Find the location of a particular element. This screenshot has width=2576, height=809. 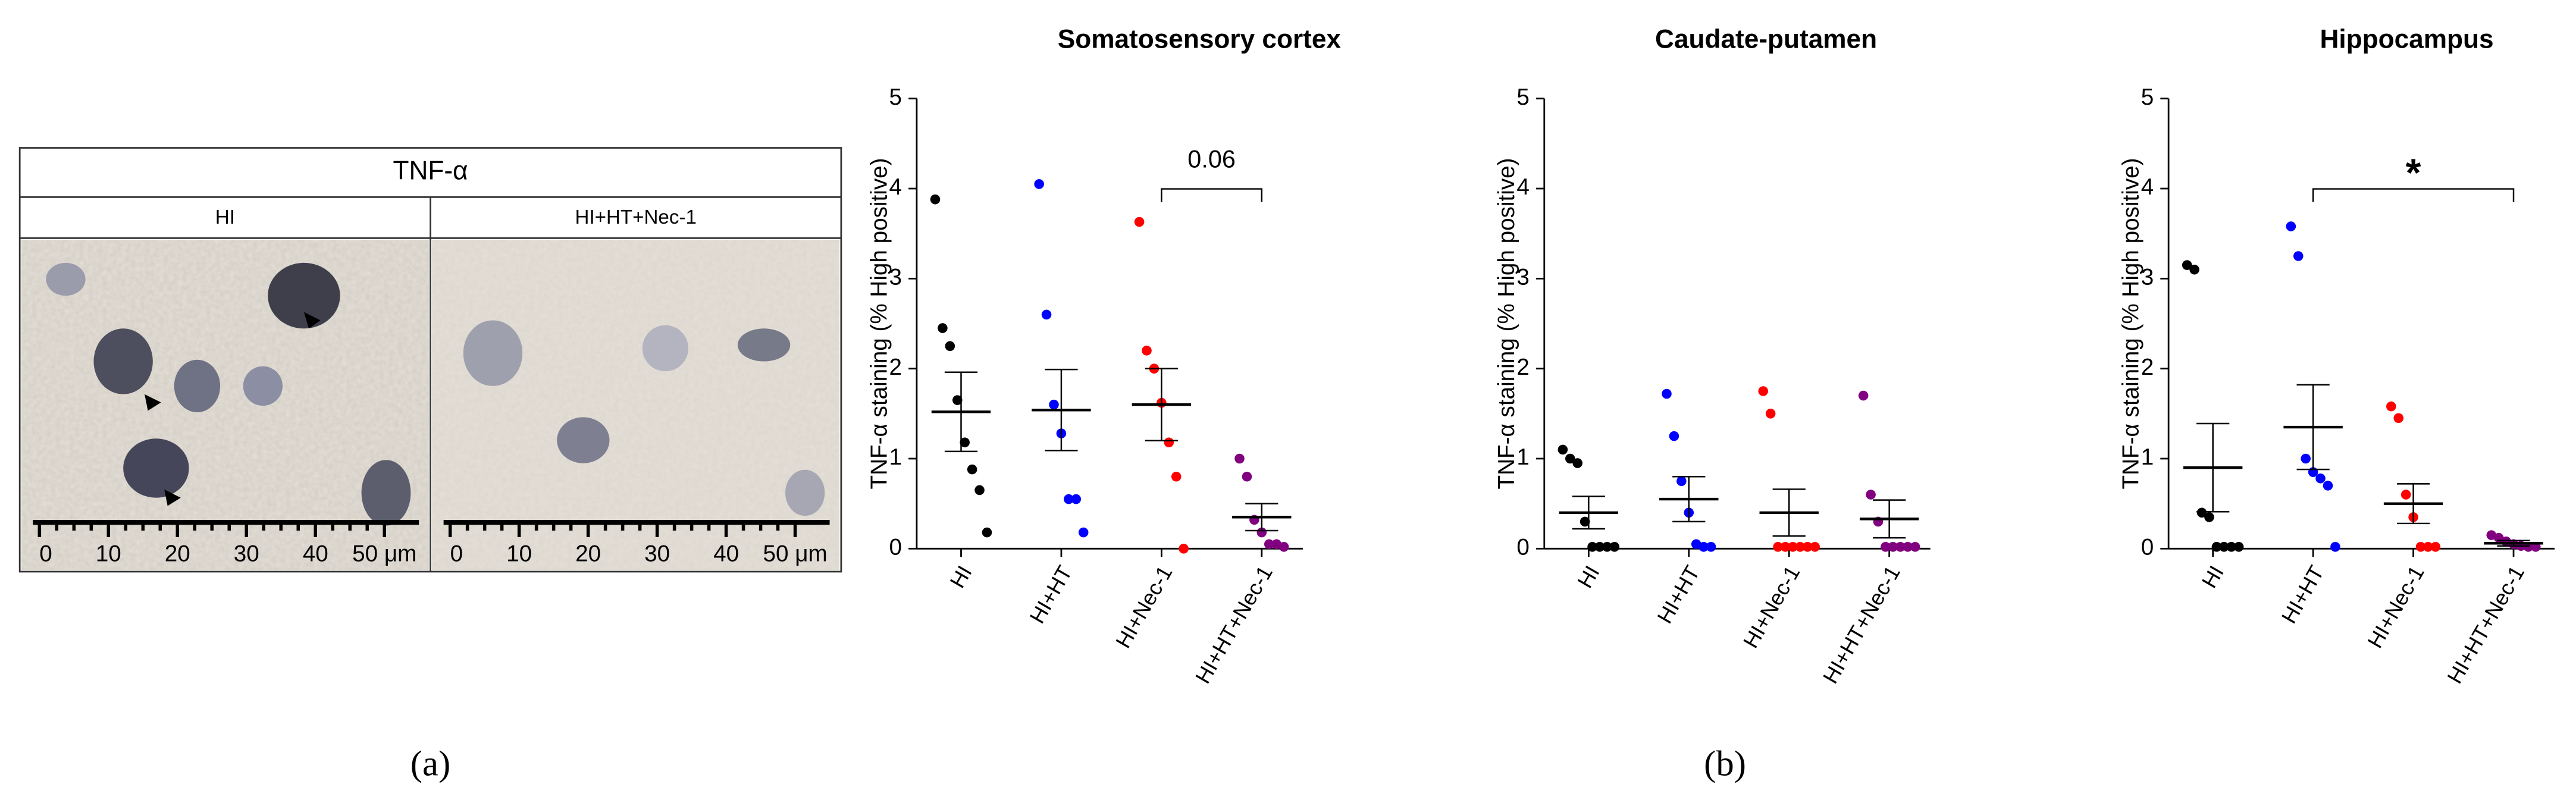

annotation: 0.06 is located at coordinates (1211, 159).